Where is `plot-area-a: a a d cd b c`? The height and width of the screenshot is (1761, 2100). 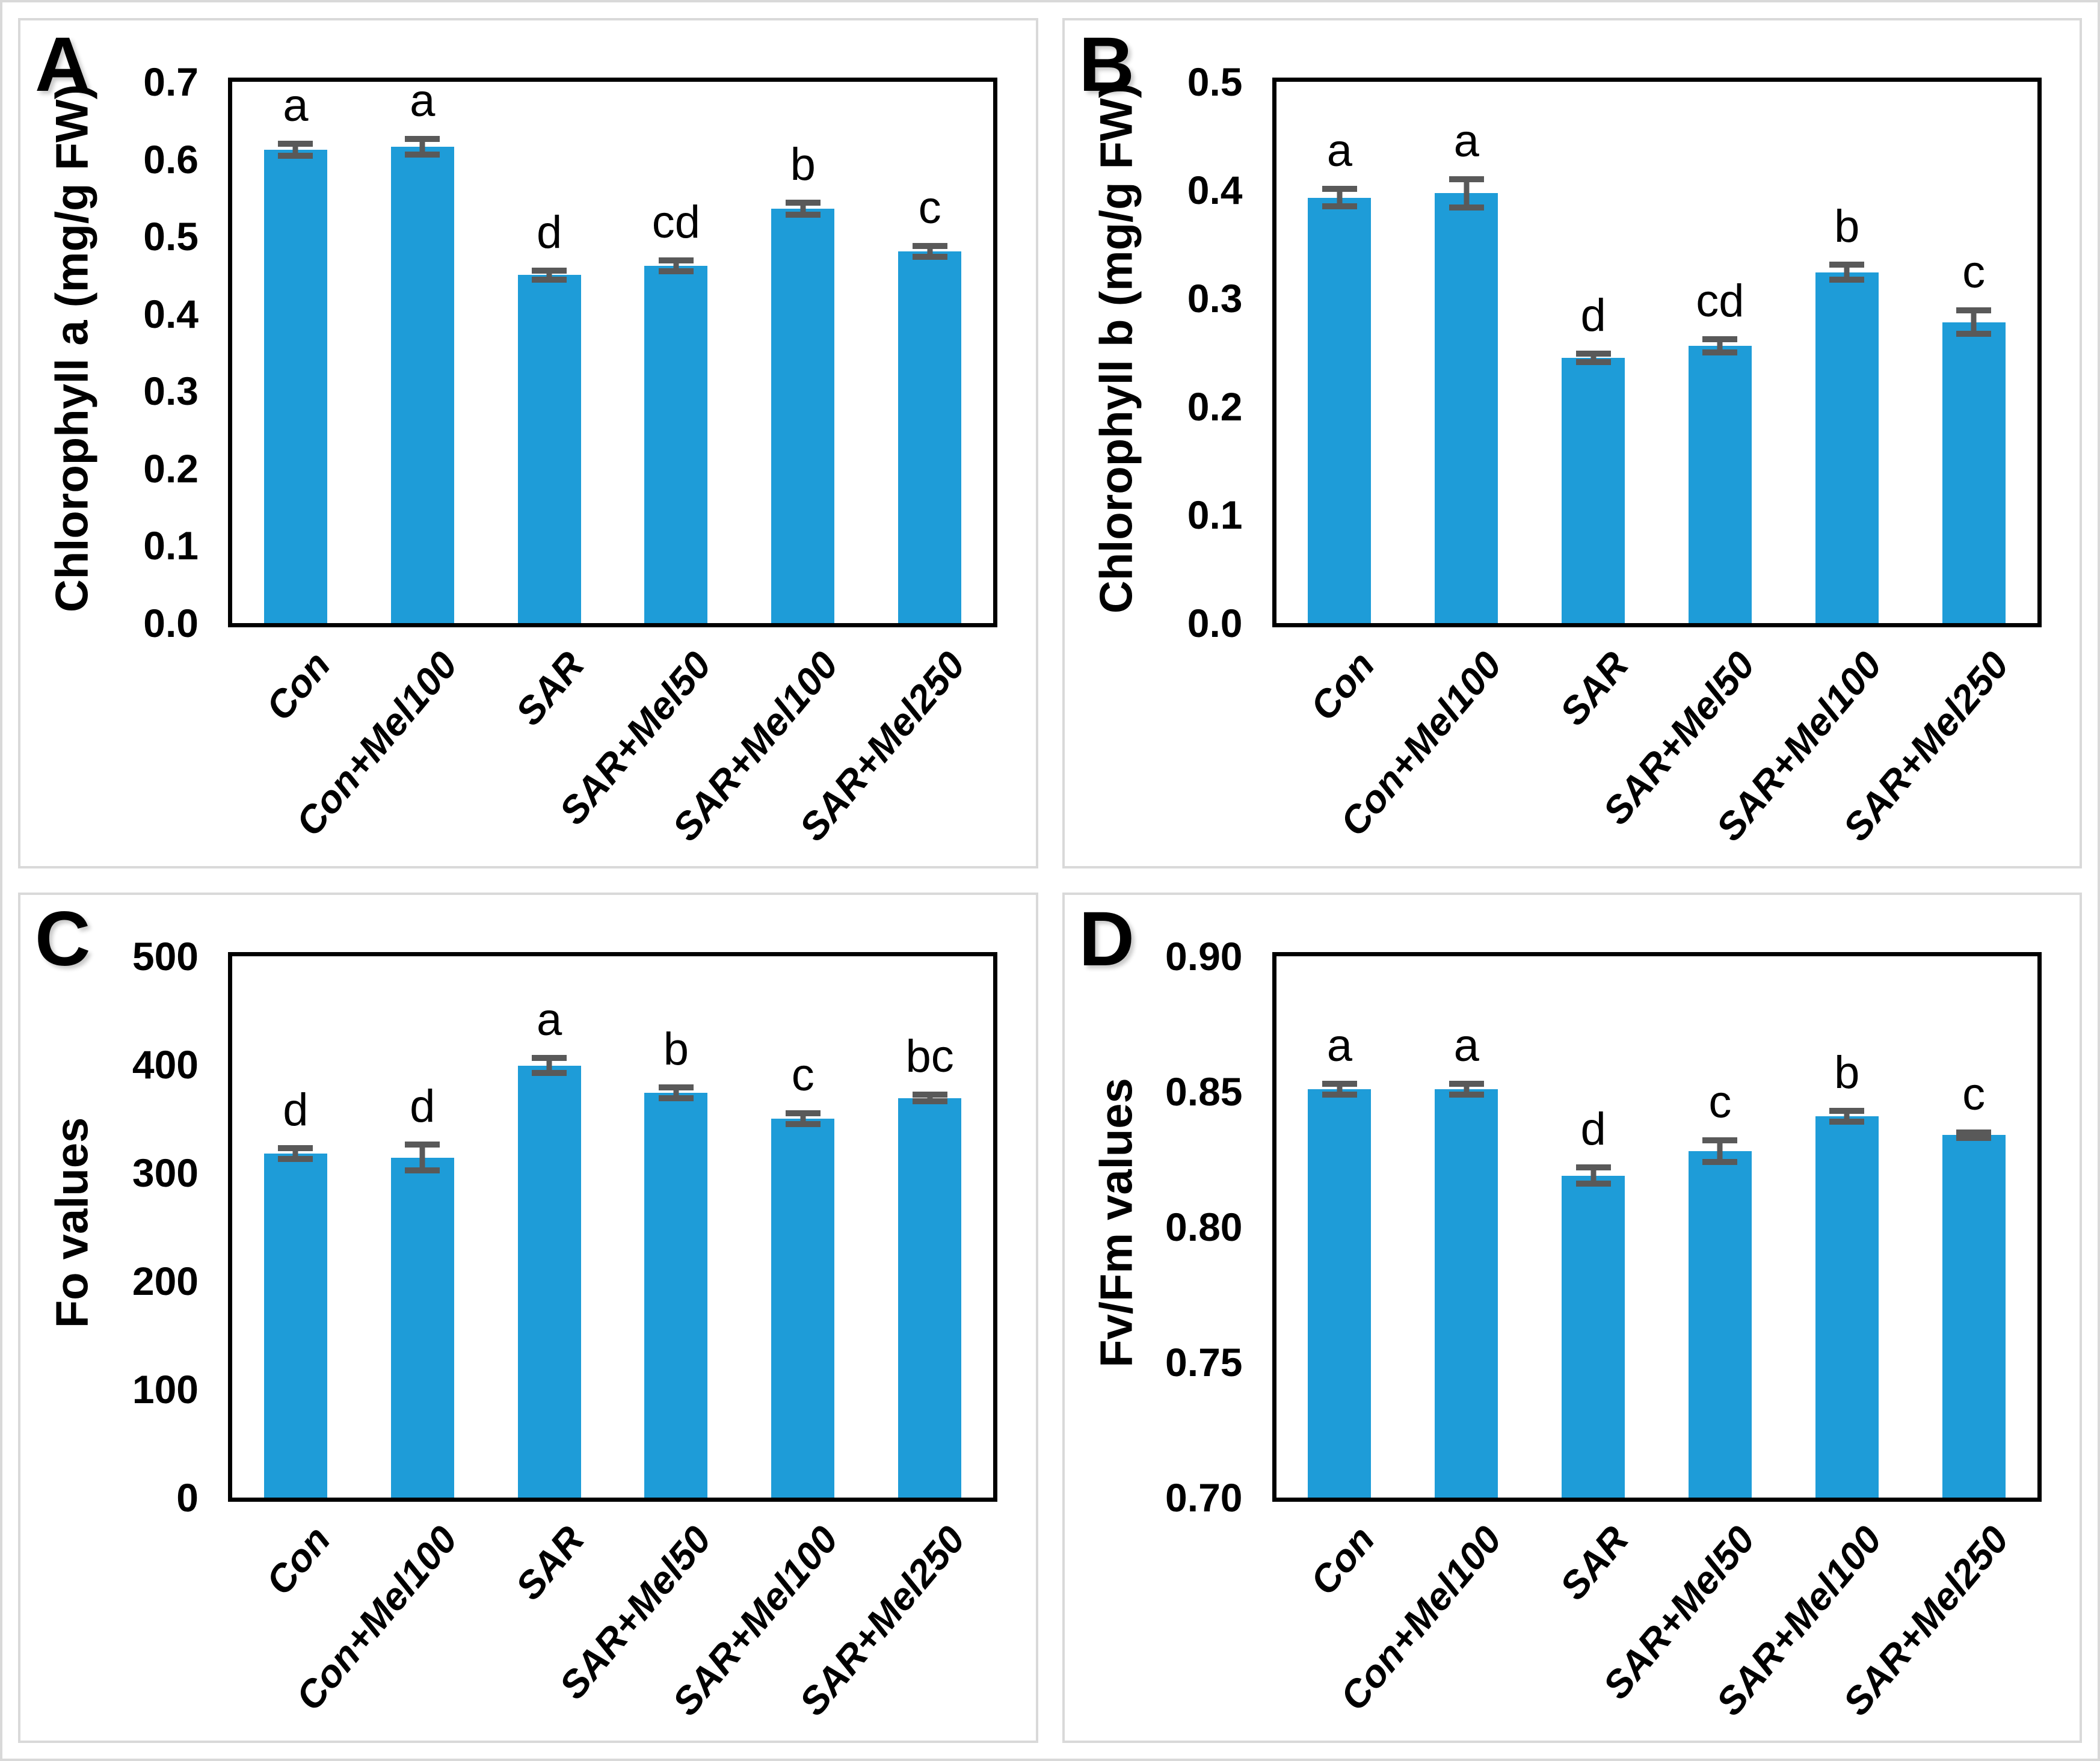 plot-area-a: a a d cd b c is located at coordinates (612, 352).